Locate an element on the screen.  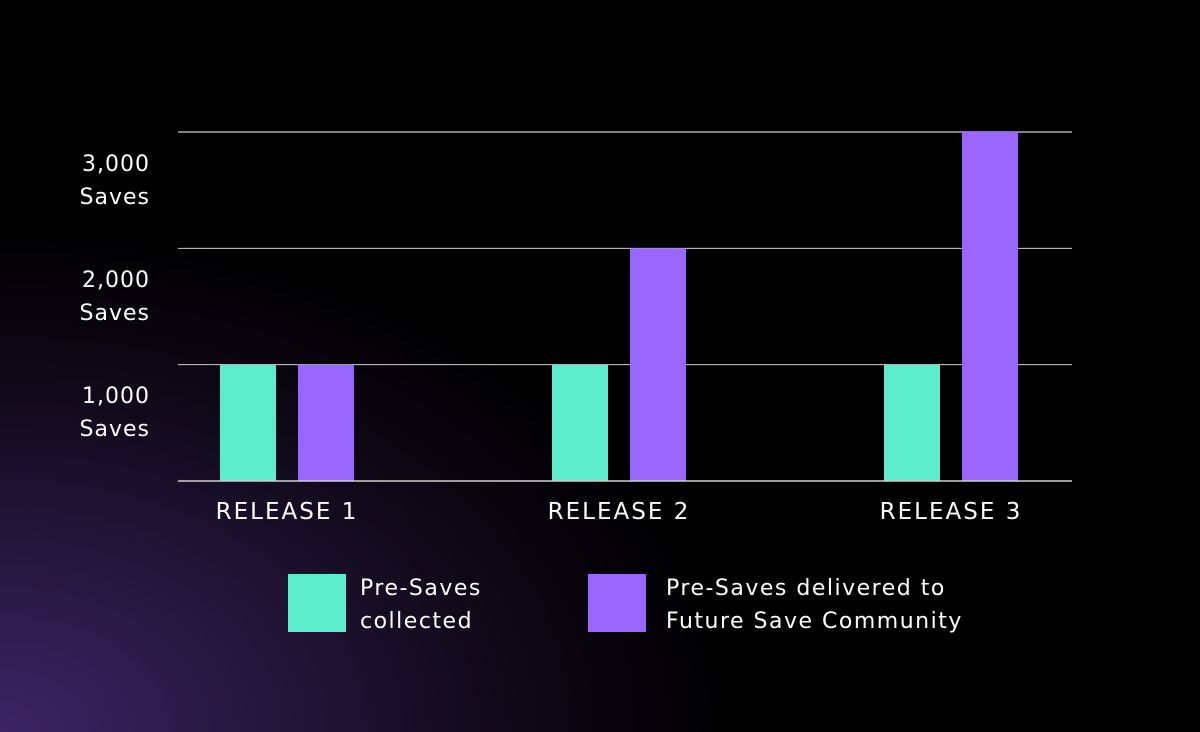
y-tick-label-1000: 1,000 Saves is located at coordinates (114, 413).